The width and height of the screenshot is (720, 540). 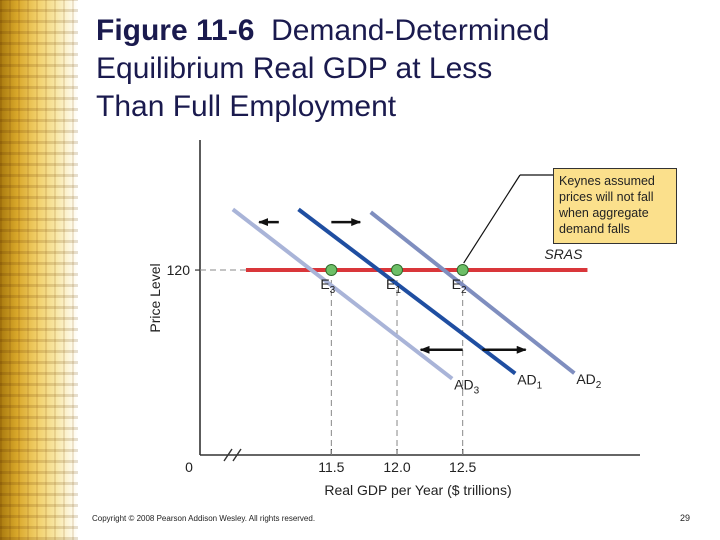 What do you see at coordinates (459, 286) in the screenshot?
I see `equilibrium-label-2: E2` at bounding box center [459, 286].